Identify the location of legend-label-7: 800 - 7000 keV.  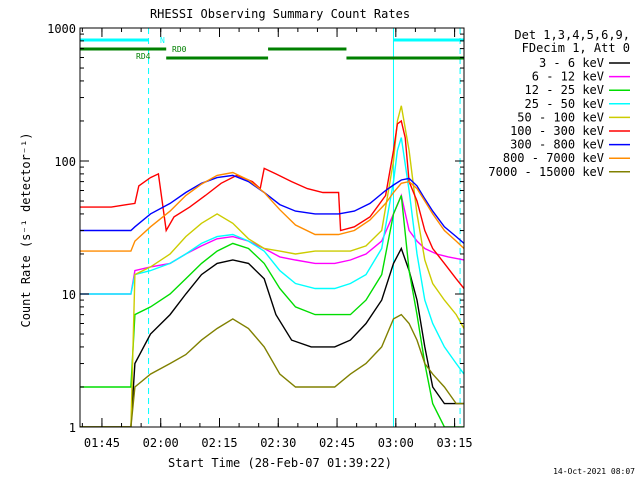
(553, 158).